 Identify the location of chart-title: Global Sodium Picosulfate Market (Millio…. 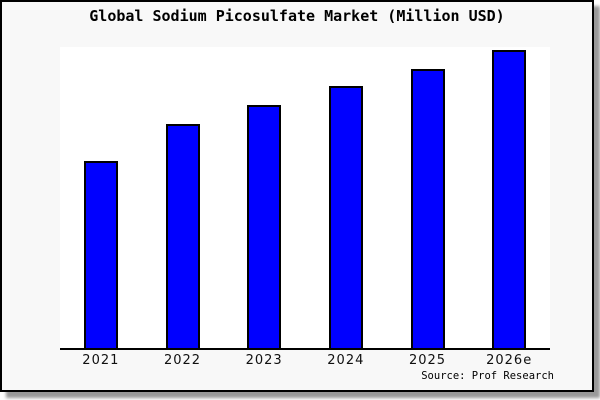
(297, 16).